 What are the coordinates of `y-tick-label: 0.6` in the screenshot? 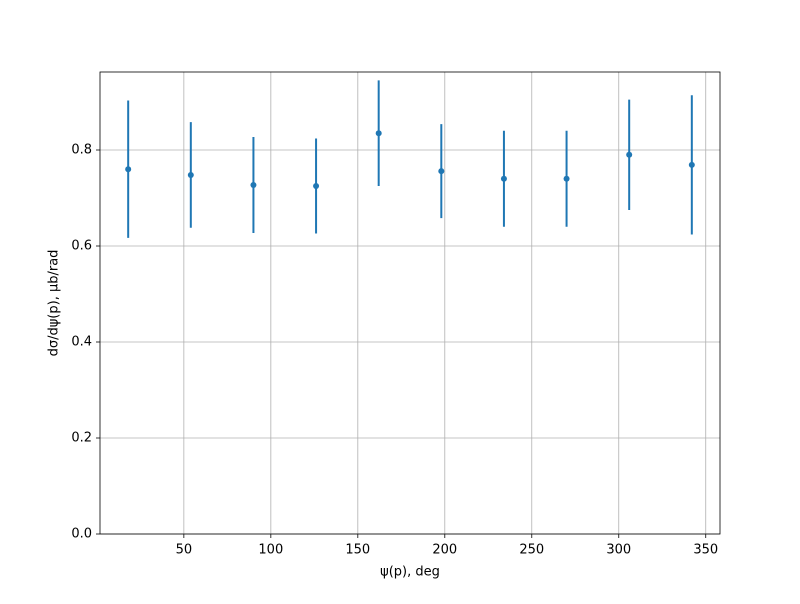 It's located at (81, 246).